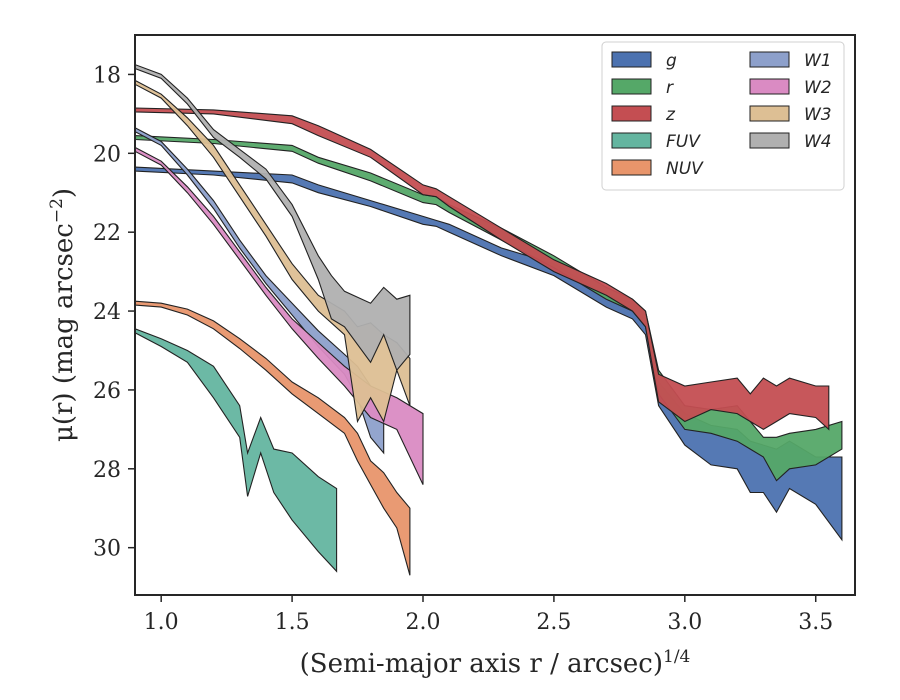 The height and width of the screenshot is (700, 900). What do you see at coordinates (631, 167) in the screenshot?
I see `legend-swatch-nuv` at bounding box center [631, 167].